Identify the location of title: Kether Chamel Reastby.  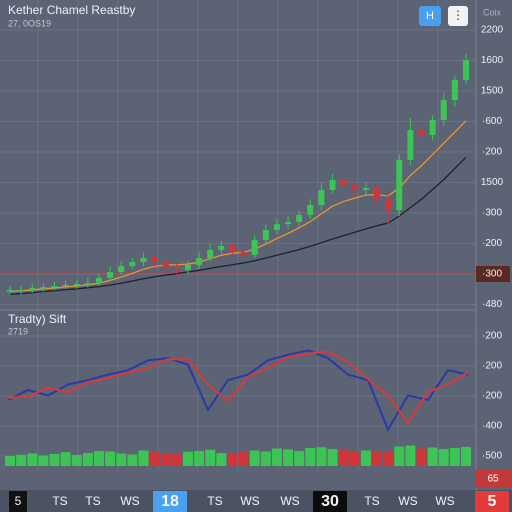
(71, 10).